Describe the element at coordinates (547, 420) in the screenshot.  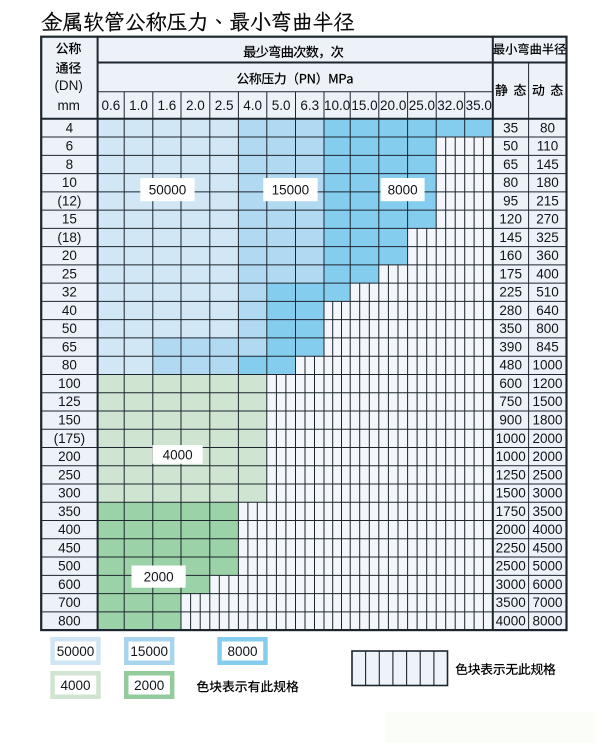
I see `svg-text: 1800` at that location.